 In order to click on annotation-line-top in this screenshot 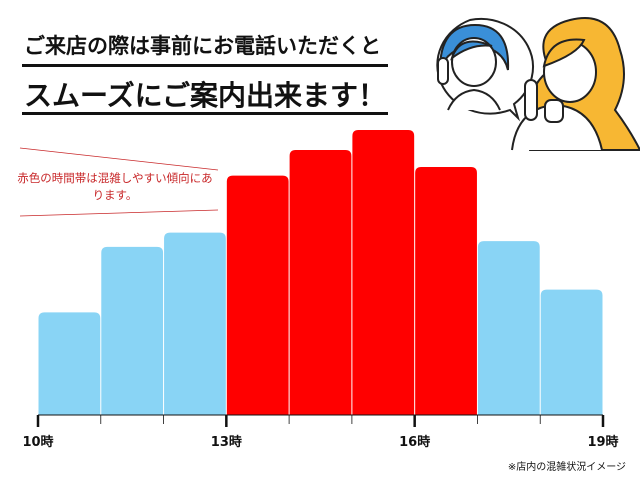, I will do `click(119, 159)`.